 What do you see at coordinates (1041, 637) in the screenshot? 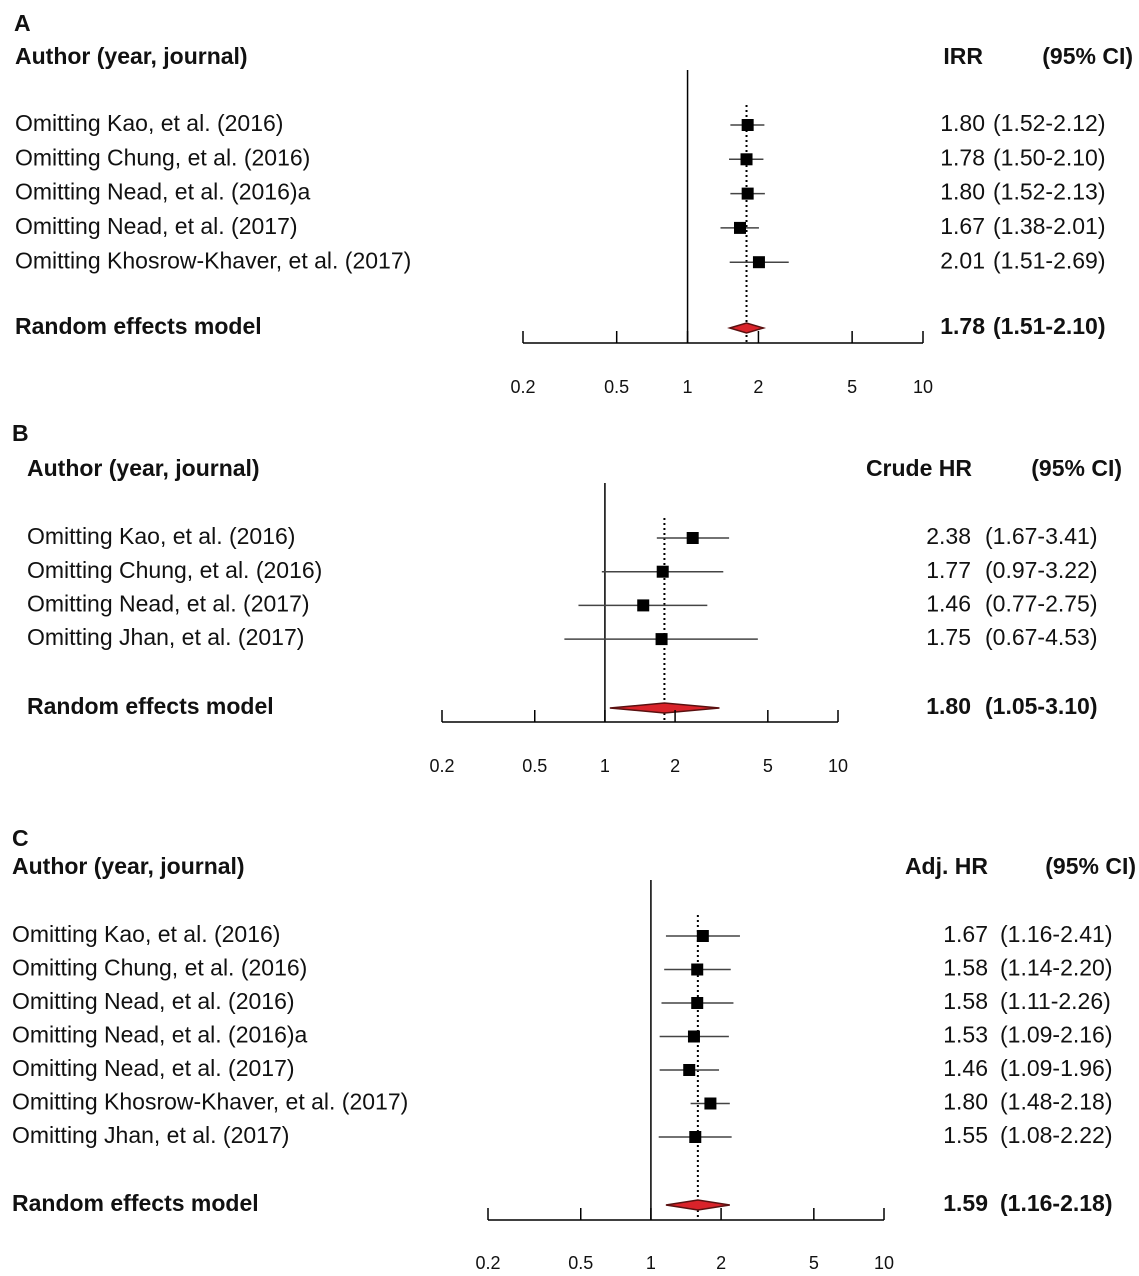
I see `ci-label: (0.67-4.53)` at bounding box center [1041, 637].